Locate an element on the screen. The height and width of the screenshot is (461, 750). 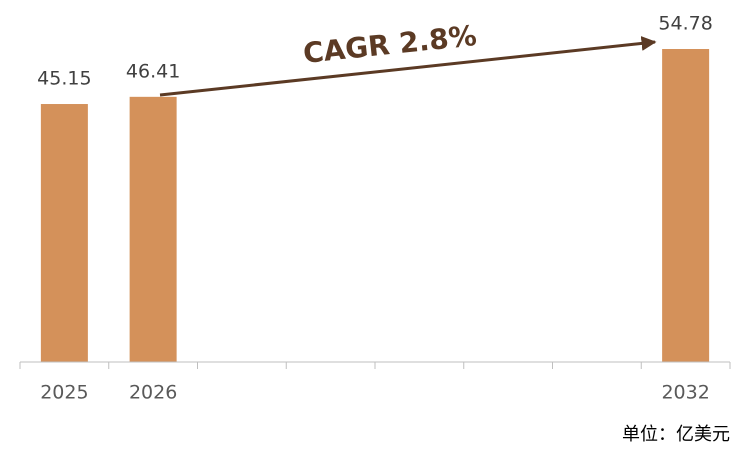
value-label: 46.41 is located at coordinates (153, 71).